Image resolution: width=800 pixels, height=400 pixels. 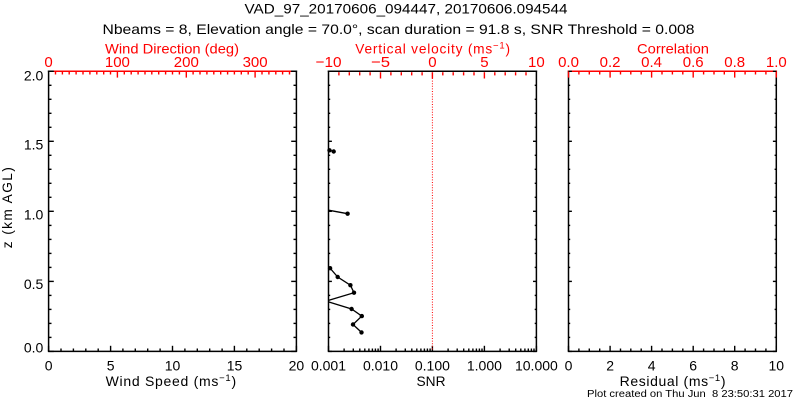 I want to click on svg-text: −5, so click(x=380, y=62).